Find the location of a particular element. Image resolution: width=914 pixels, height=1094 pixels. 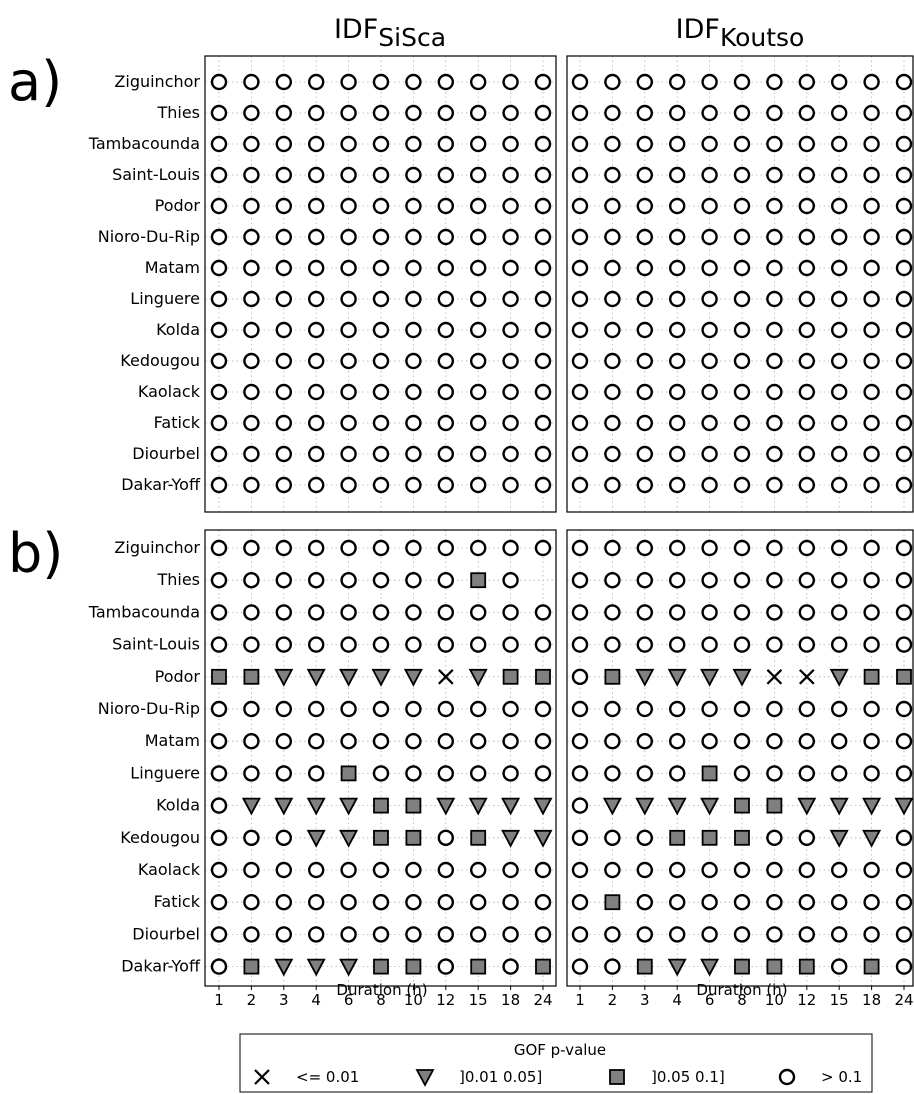

panel-label-a: a) is located at coordinates (35, 81).